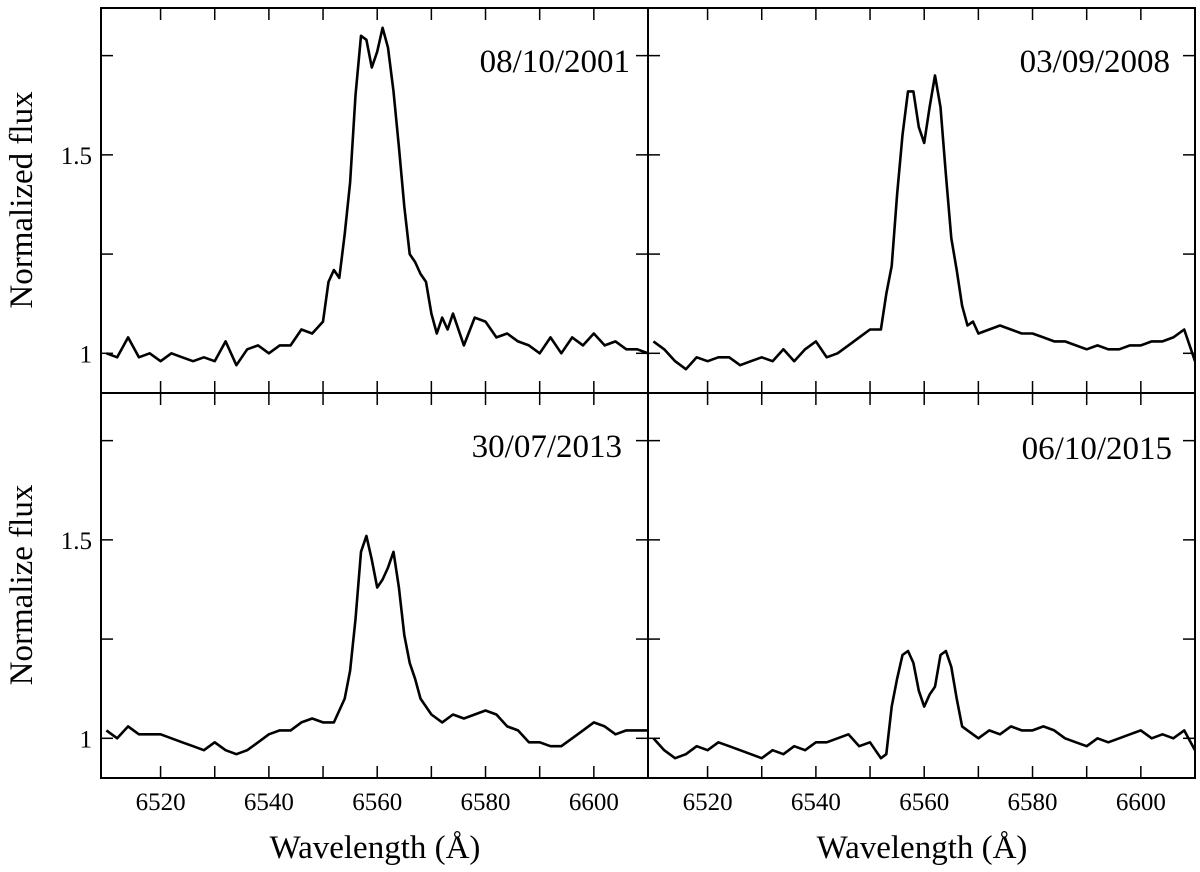  Describe the element at coordinates (22, 200) in the screenshot. I see `y-axis-title-top: Normalized flux` at that location.